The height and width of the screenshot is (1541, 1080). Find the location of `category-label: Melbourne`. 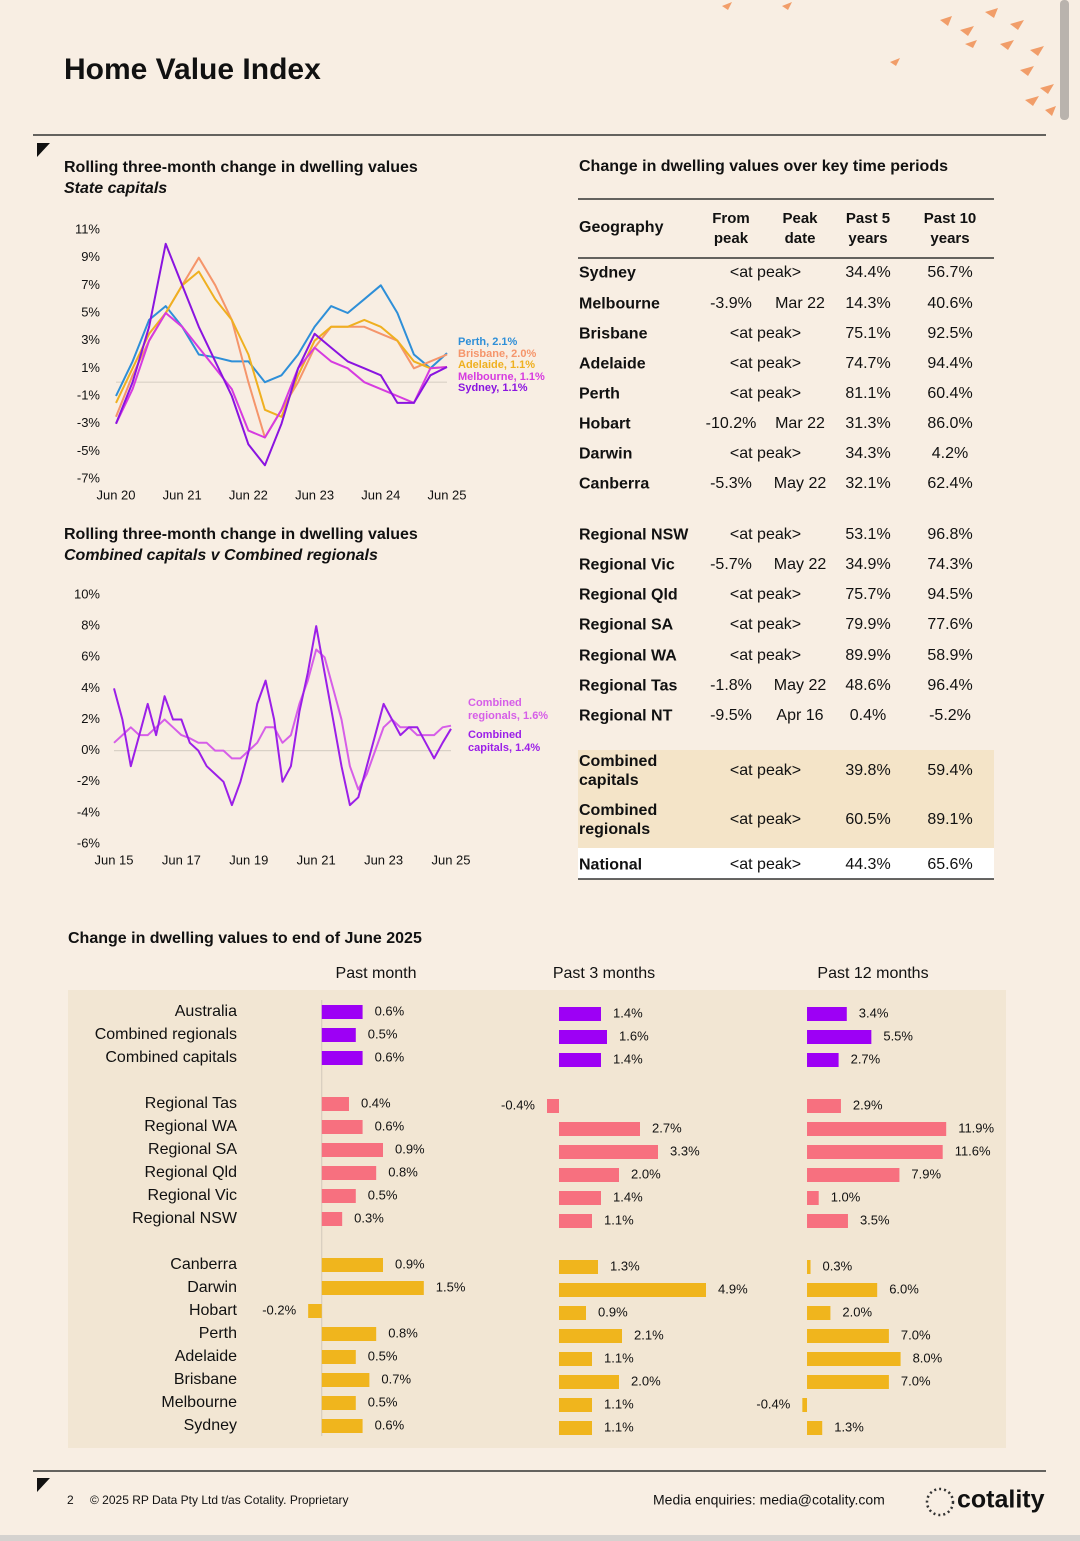

category-label: Melbourne is located at coordinates (199, 1402).